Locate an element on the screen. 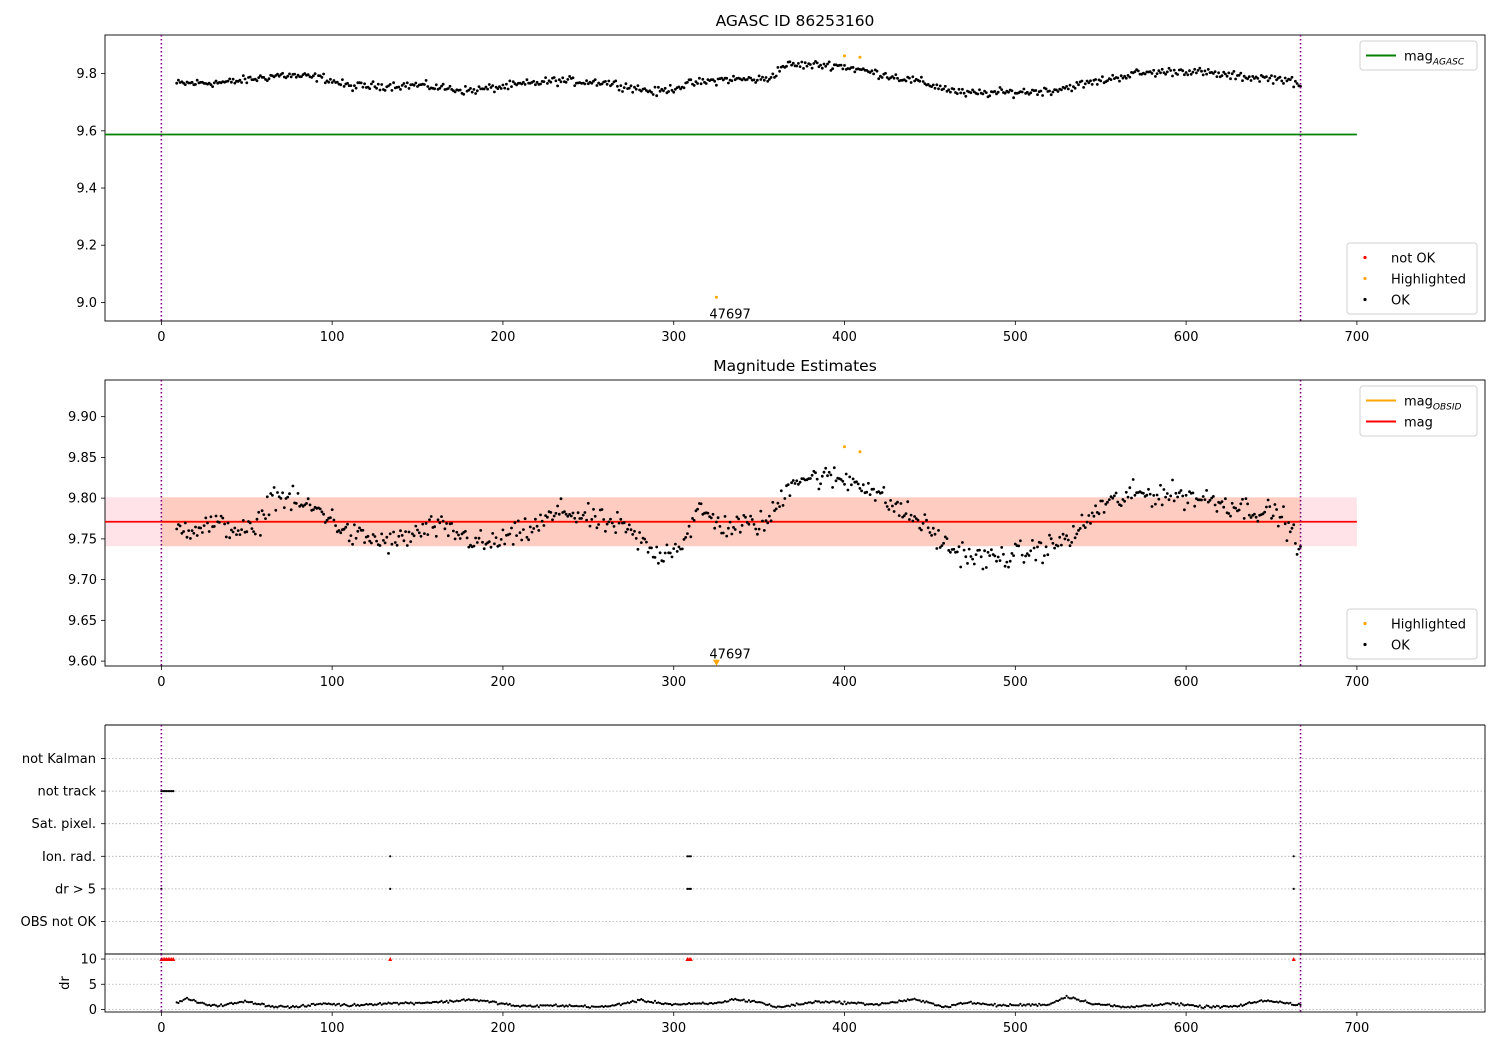  mag-panel-1-legend-label: OK is located at coordinates (1400, 646).